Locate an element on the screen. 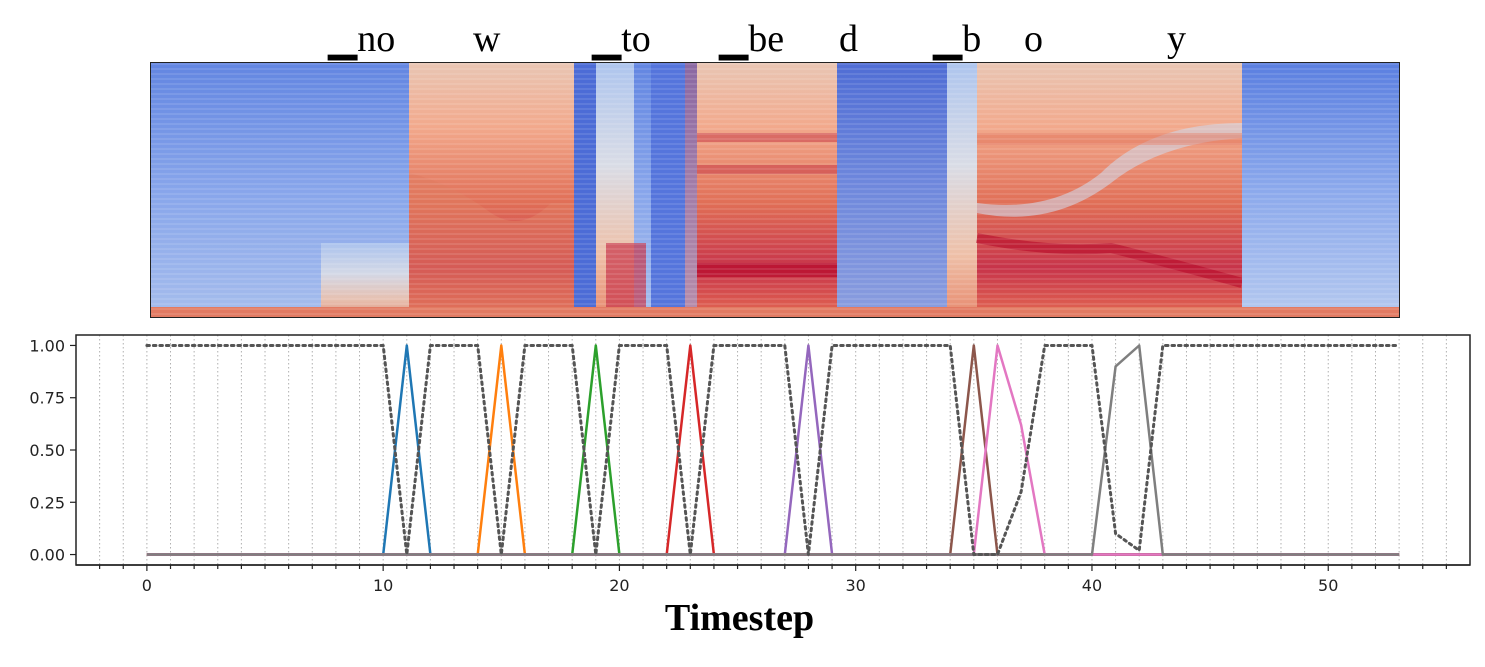  token-label: o is located at coordinates (1033, 39).